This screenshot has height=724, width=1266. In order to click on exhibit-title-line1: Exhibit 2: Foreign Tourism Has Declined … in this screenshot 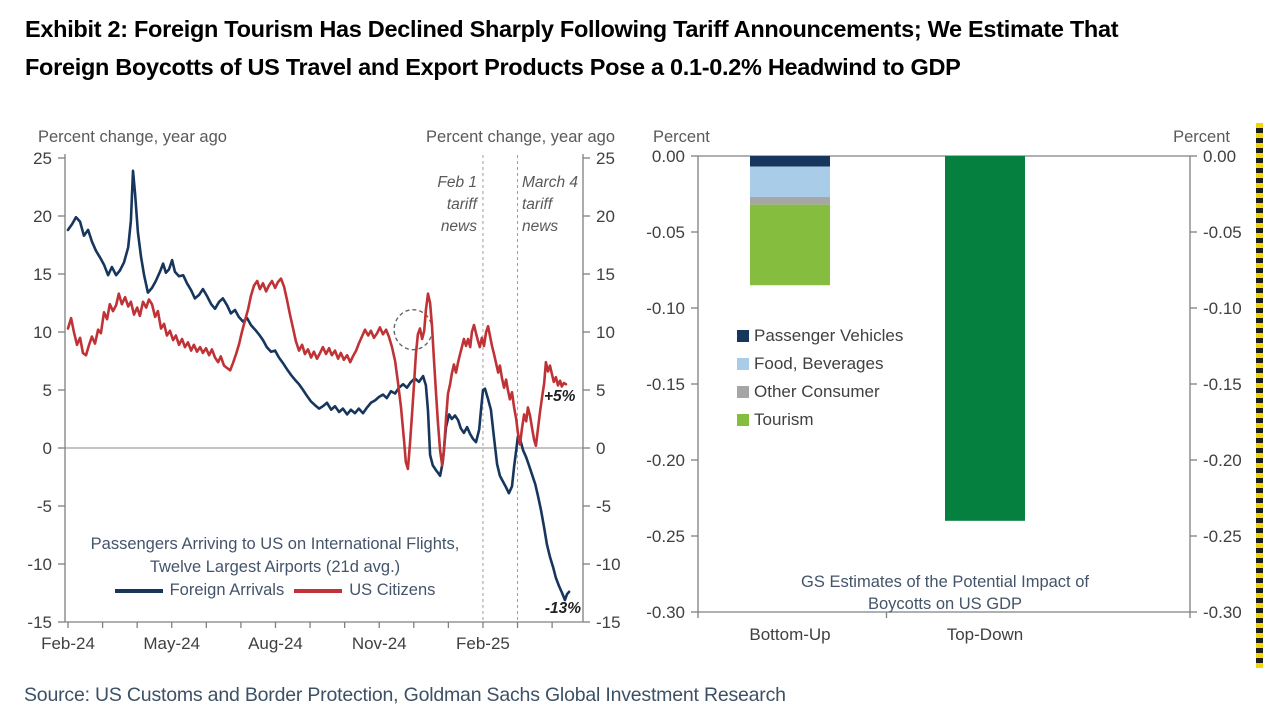, I will do `click(572, 29)`.